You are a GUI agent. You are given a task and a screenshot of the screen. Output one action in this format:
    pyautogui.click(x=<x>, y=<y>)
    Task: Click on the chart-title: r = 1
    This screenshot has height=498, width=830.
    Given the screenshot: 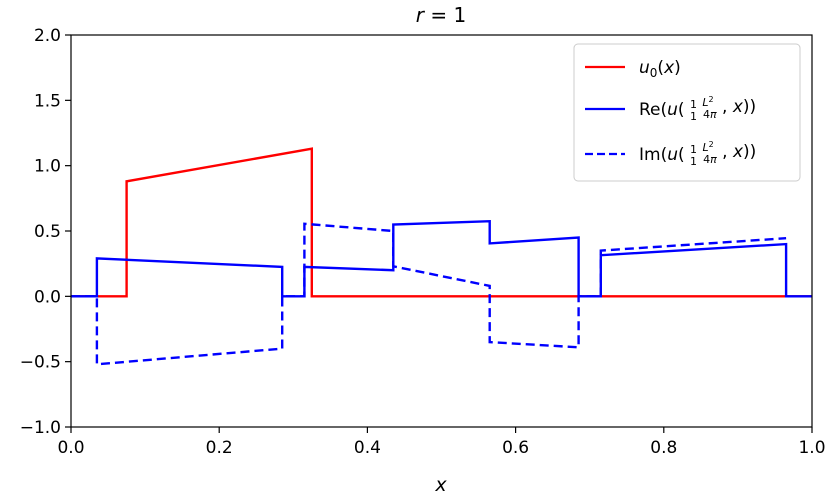 What is the action you would take?
    pyautogui.click(x=441, y=15)
    